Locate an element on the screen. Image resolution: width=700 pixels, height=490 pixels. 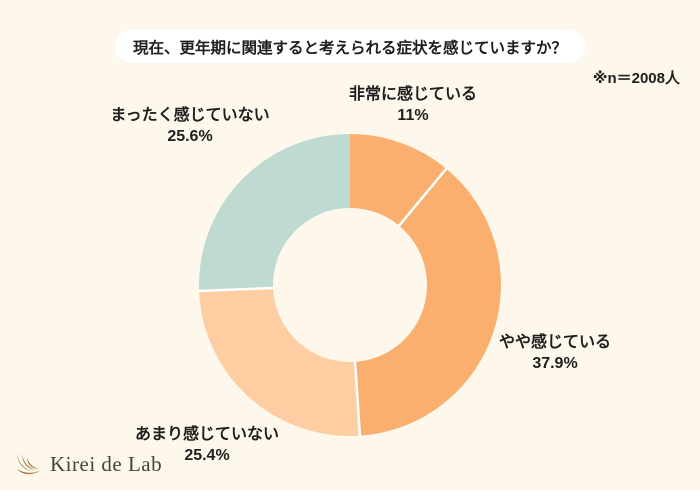
label-not-feel-name: まったく感じていない is located at coordinates (190, 115).